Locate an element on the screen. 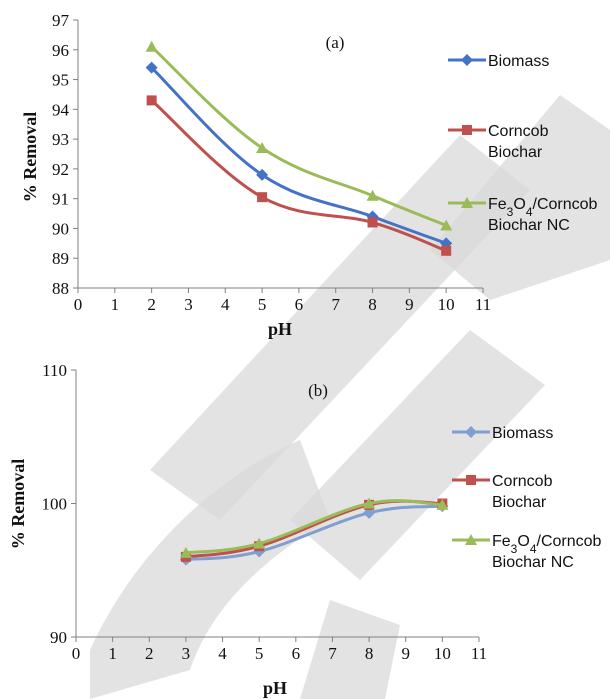 Image resolution: width=610 pixels, height=699 pixels. y-tick-label: 89 is located at coordinates (60, 258).